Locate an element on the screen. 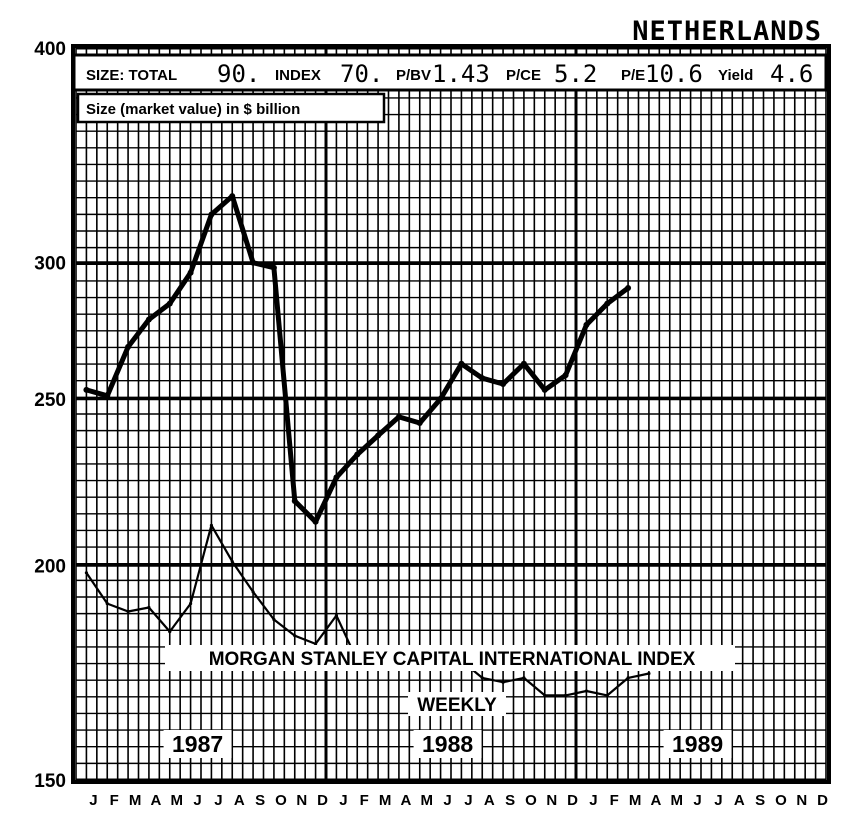 The width and height of the screenshot is (850, 835). stat-value-pe: 10.6 is located at coordinates (674, 74).